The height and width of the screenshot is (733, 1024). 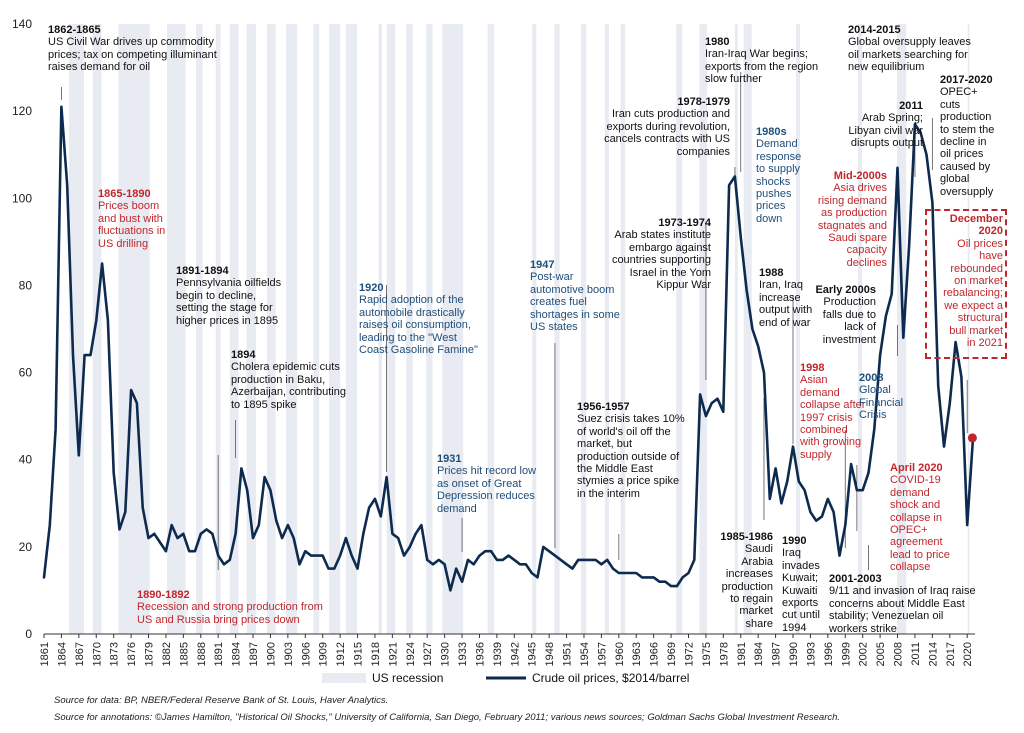 I want to click on x-tick-label: 1891, so click(x=219, y=654).